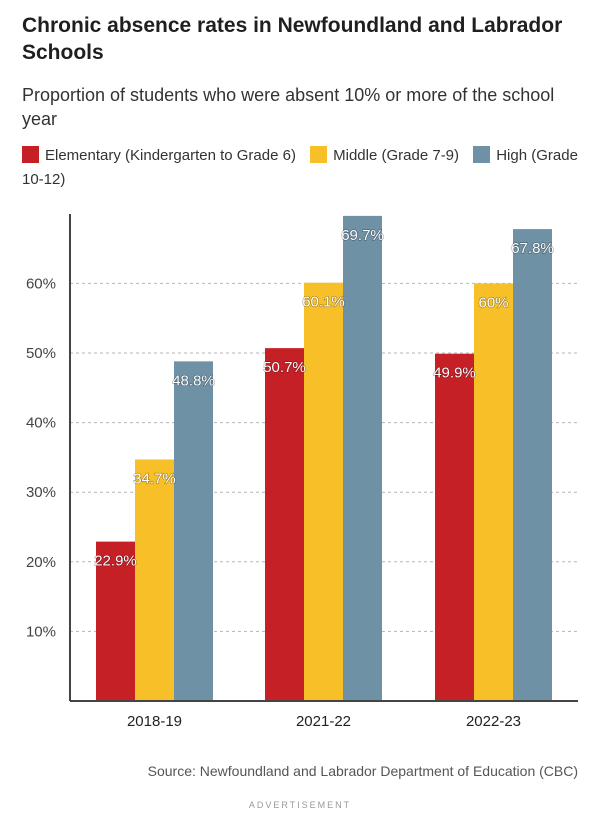  Describe the element at coordinates (115, 561) in the screenshot. I see `data-label: 22.9%` at that location.